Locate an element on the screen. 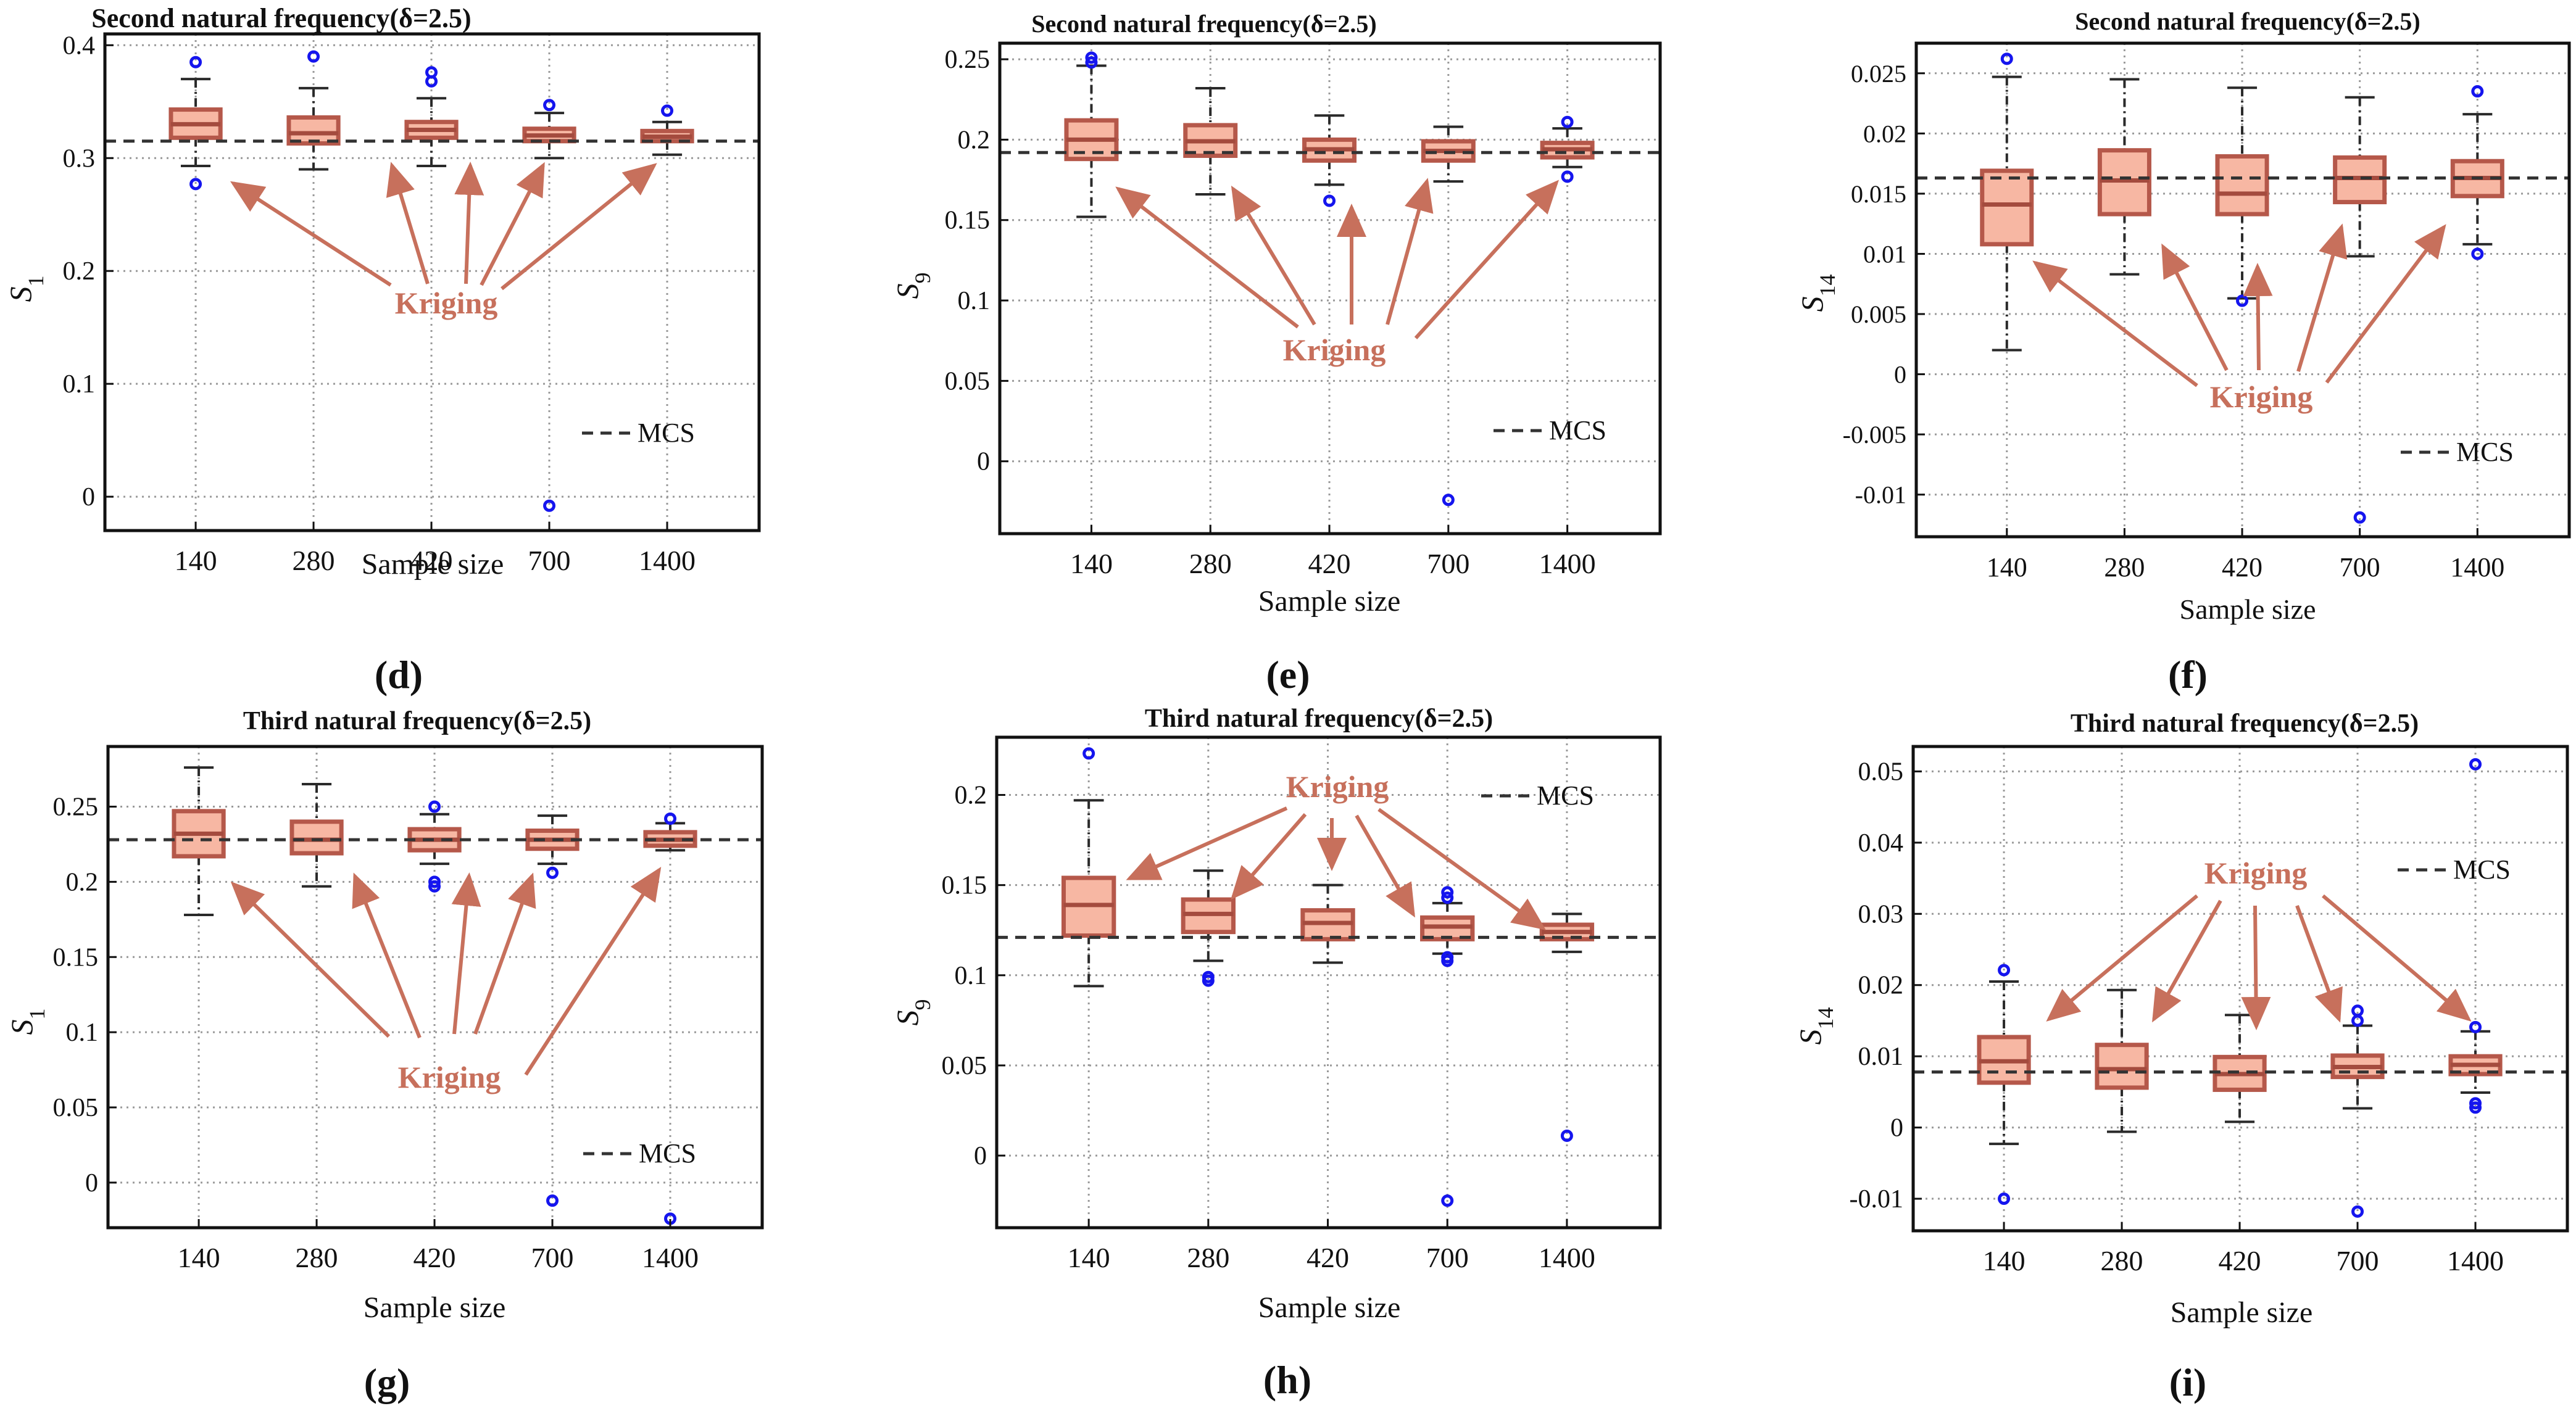 This screenshot has height=1406, width=2576. x-tick-label: 1400 is located at coordinates (1567, 563).